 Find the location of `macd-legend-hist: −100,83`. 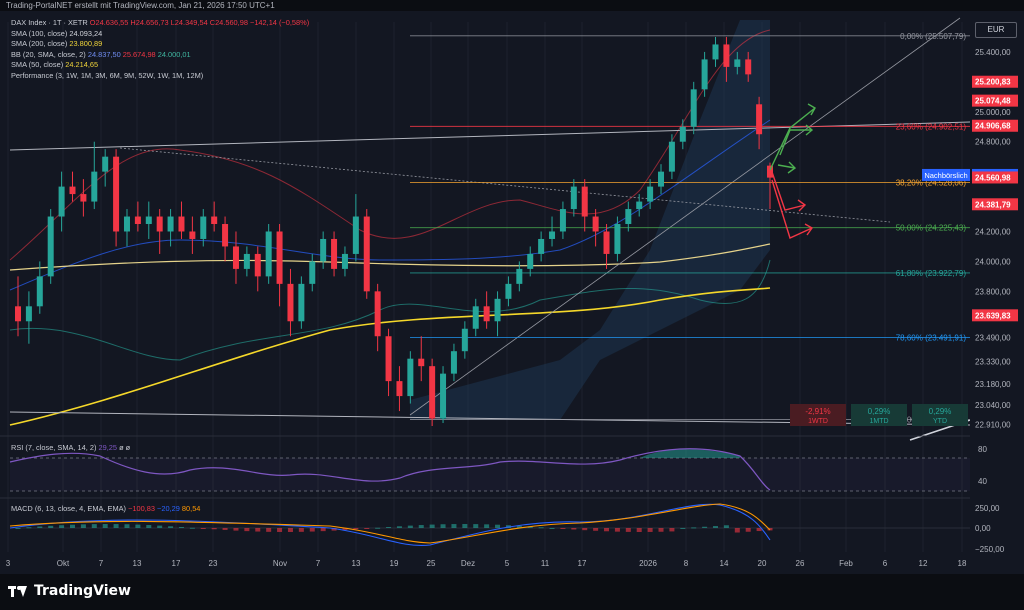

macd-legend-hist: −100,83 is located at coordinates (141, 508).